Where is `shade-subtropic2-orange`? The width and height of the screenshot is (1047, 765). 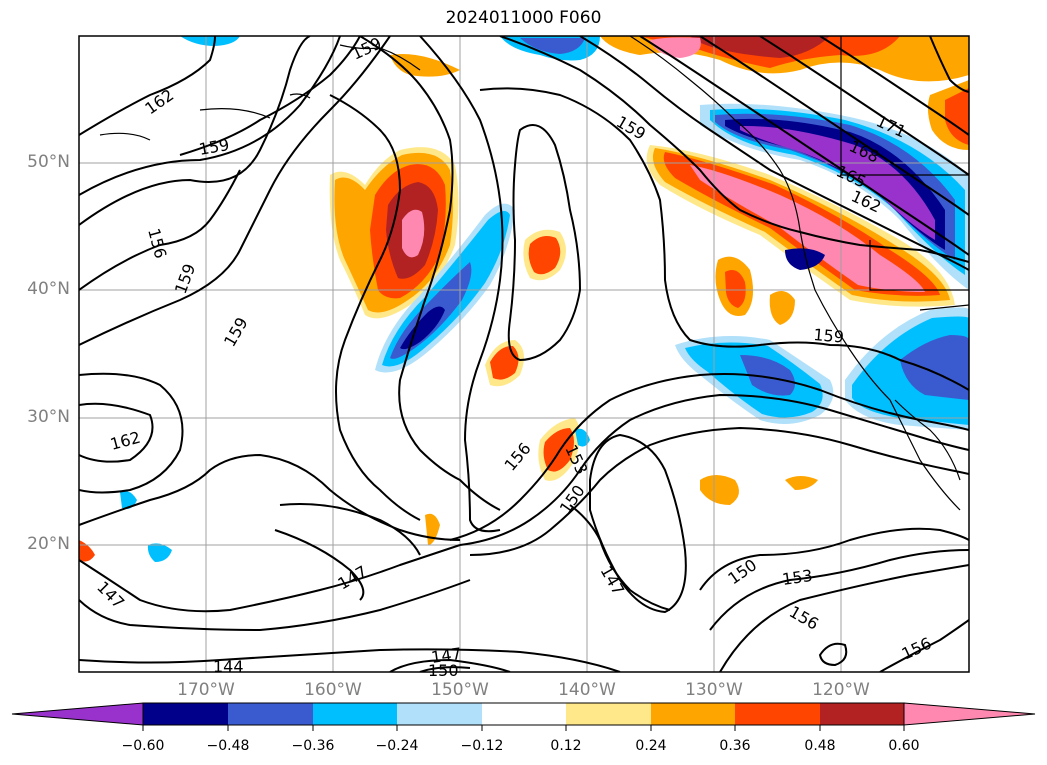 shade-subtropic2-orange is located at coordinates (719, 490).